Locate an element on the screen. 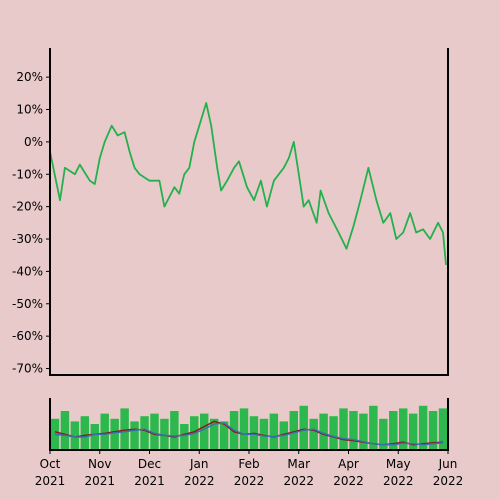  x-tick-label: May 2022 is located at coordinates (398, 472).